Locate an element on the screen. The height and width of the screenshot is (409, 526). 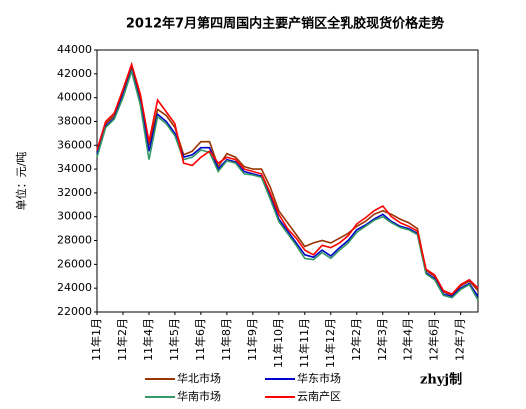
x-tick-label: 11年6月 is located at coordinates (200, 339).